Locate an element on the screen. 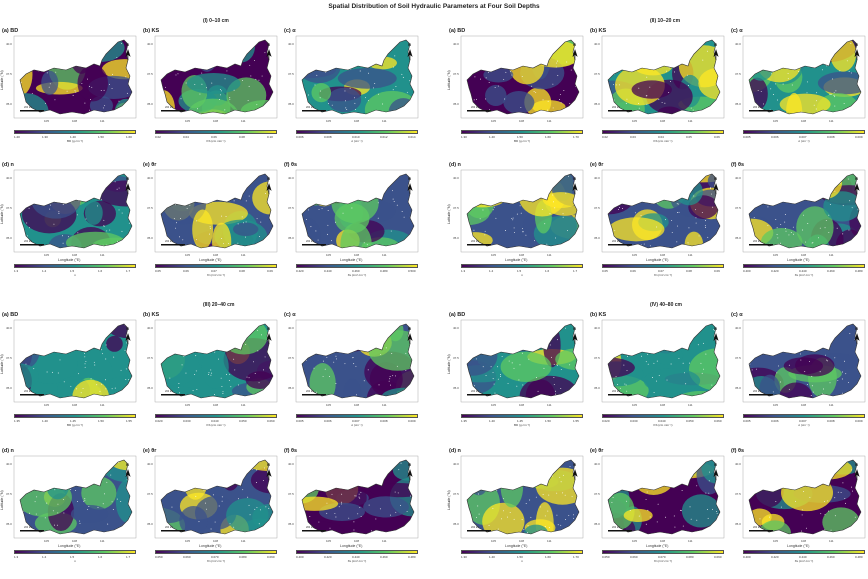  colorbar-tick: 0.05 is located at coordinates (158, 271).